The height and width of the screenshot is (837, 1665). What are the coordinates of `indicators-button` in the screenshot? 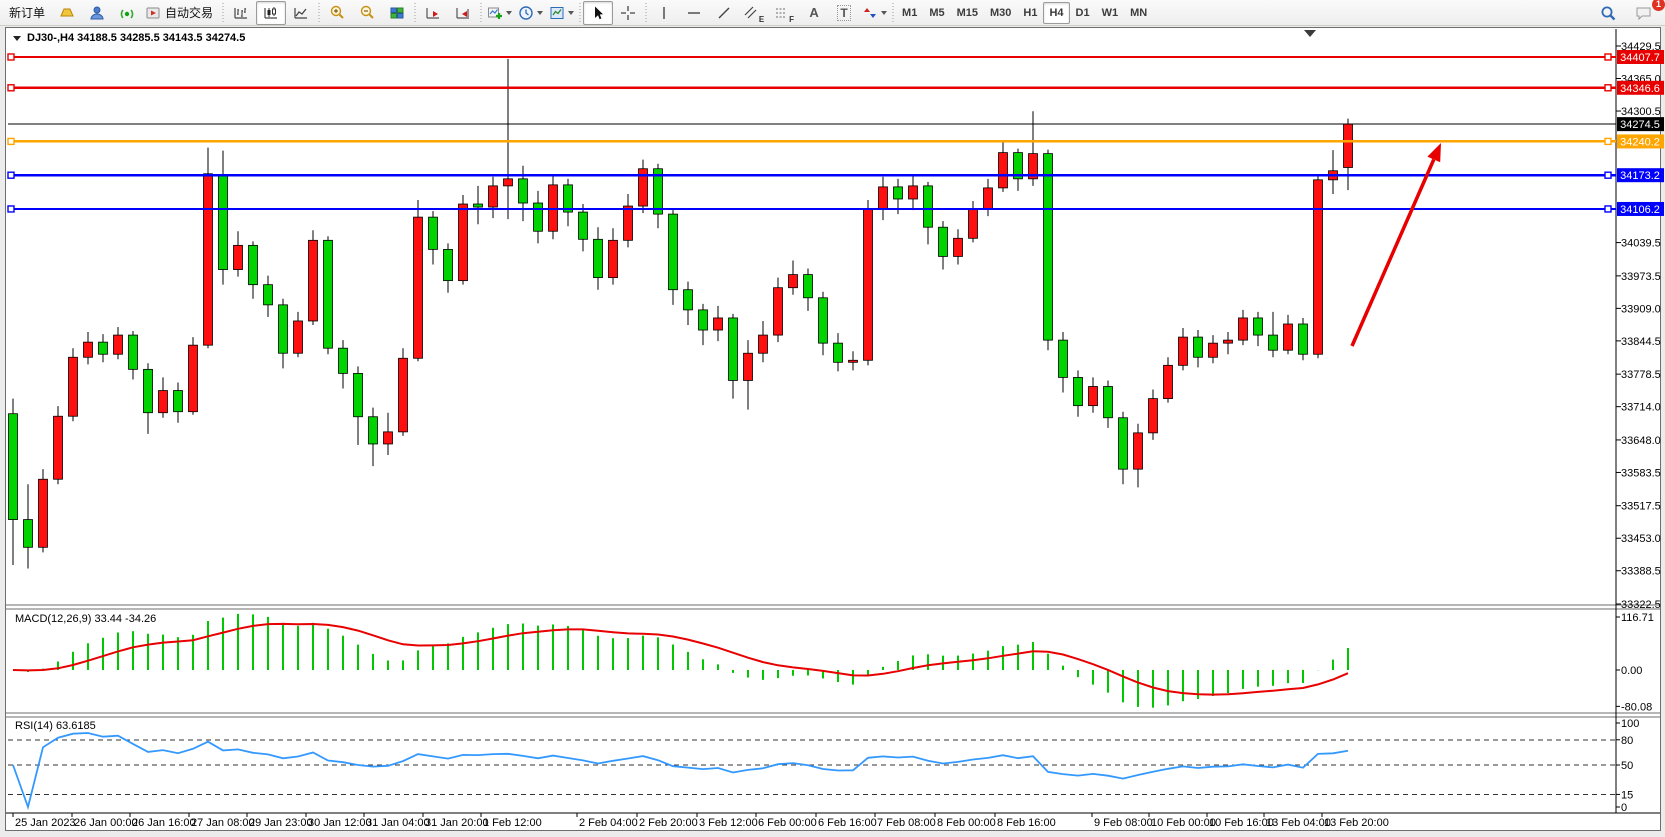 It's located at (499, 13).